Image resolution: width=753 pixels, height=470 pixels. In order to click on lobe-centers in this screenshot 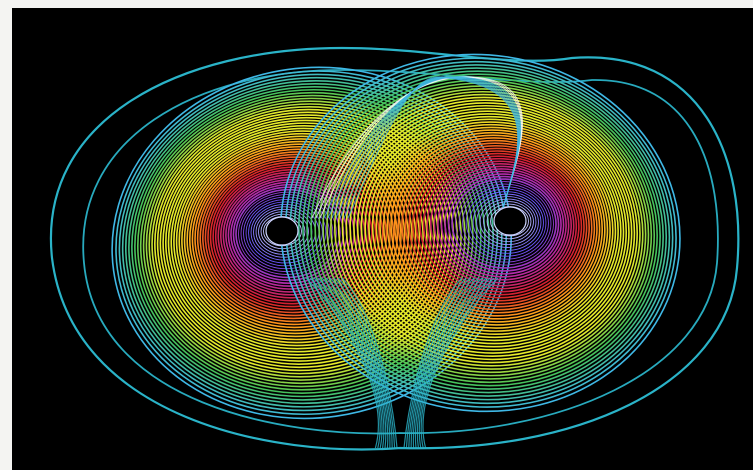, I will do `click(396, 226)`.